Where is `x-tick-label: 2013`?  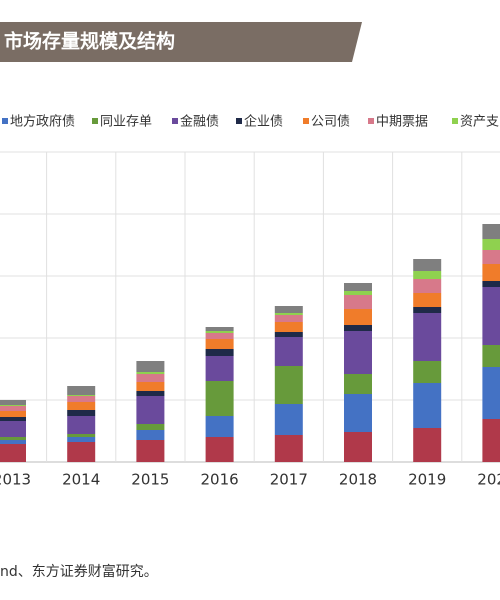 x-tick-label: 2013 is located at coordinates (15, 480).